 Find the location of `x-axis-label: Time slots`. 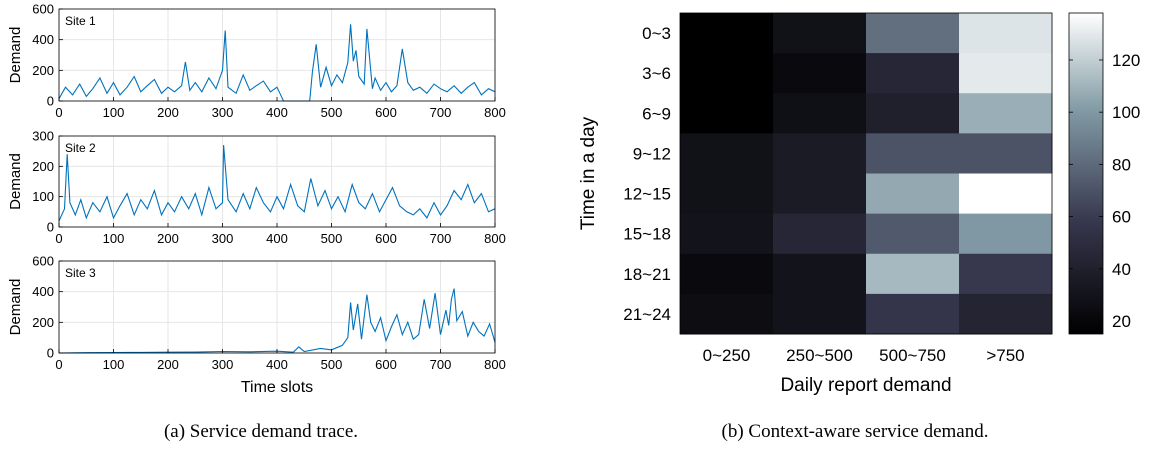

x-axis-label: Time slots is located at coordinates (277, 387).